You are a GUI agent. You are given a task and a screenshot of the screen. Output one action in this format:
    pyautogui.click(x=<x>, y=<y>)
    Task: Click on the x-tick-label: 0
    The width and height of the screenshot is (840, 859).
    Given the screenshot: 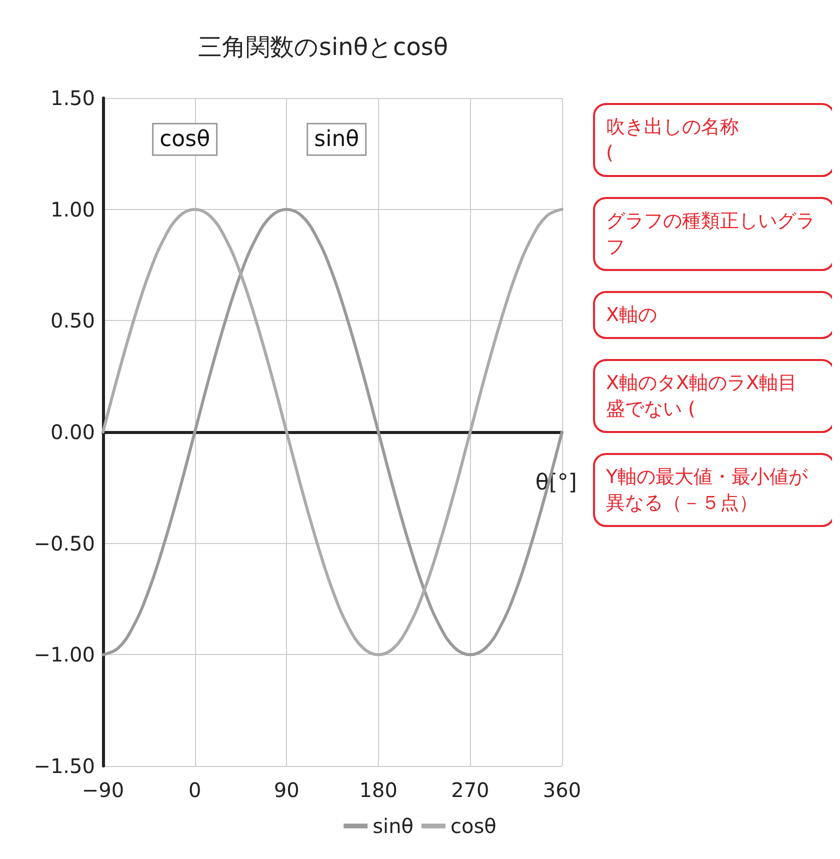 What is the action you would take?
    pyautogui.click(x=195, y=790)
    